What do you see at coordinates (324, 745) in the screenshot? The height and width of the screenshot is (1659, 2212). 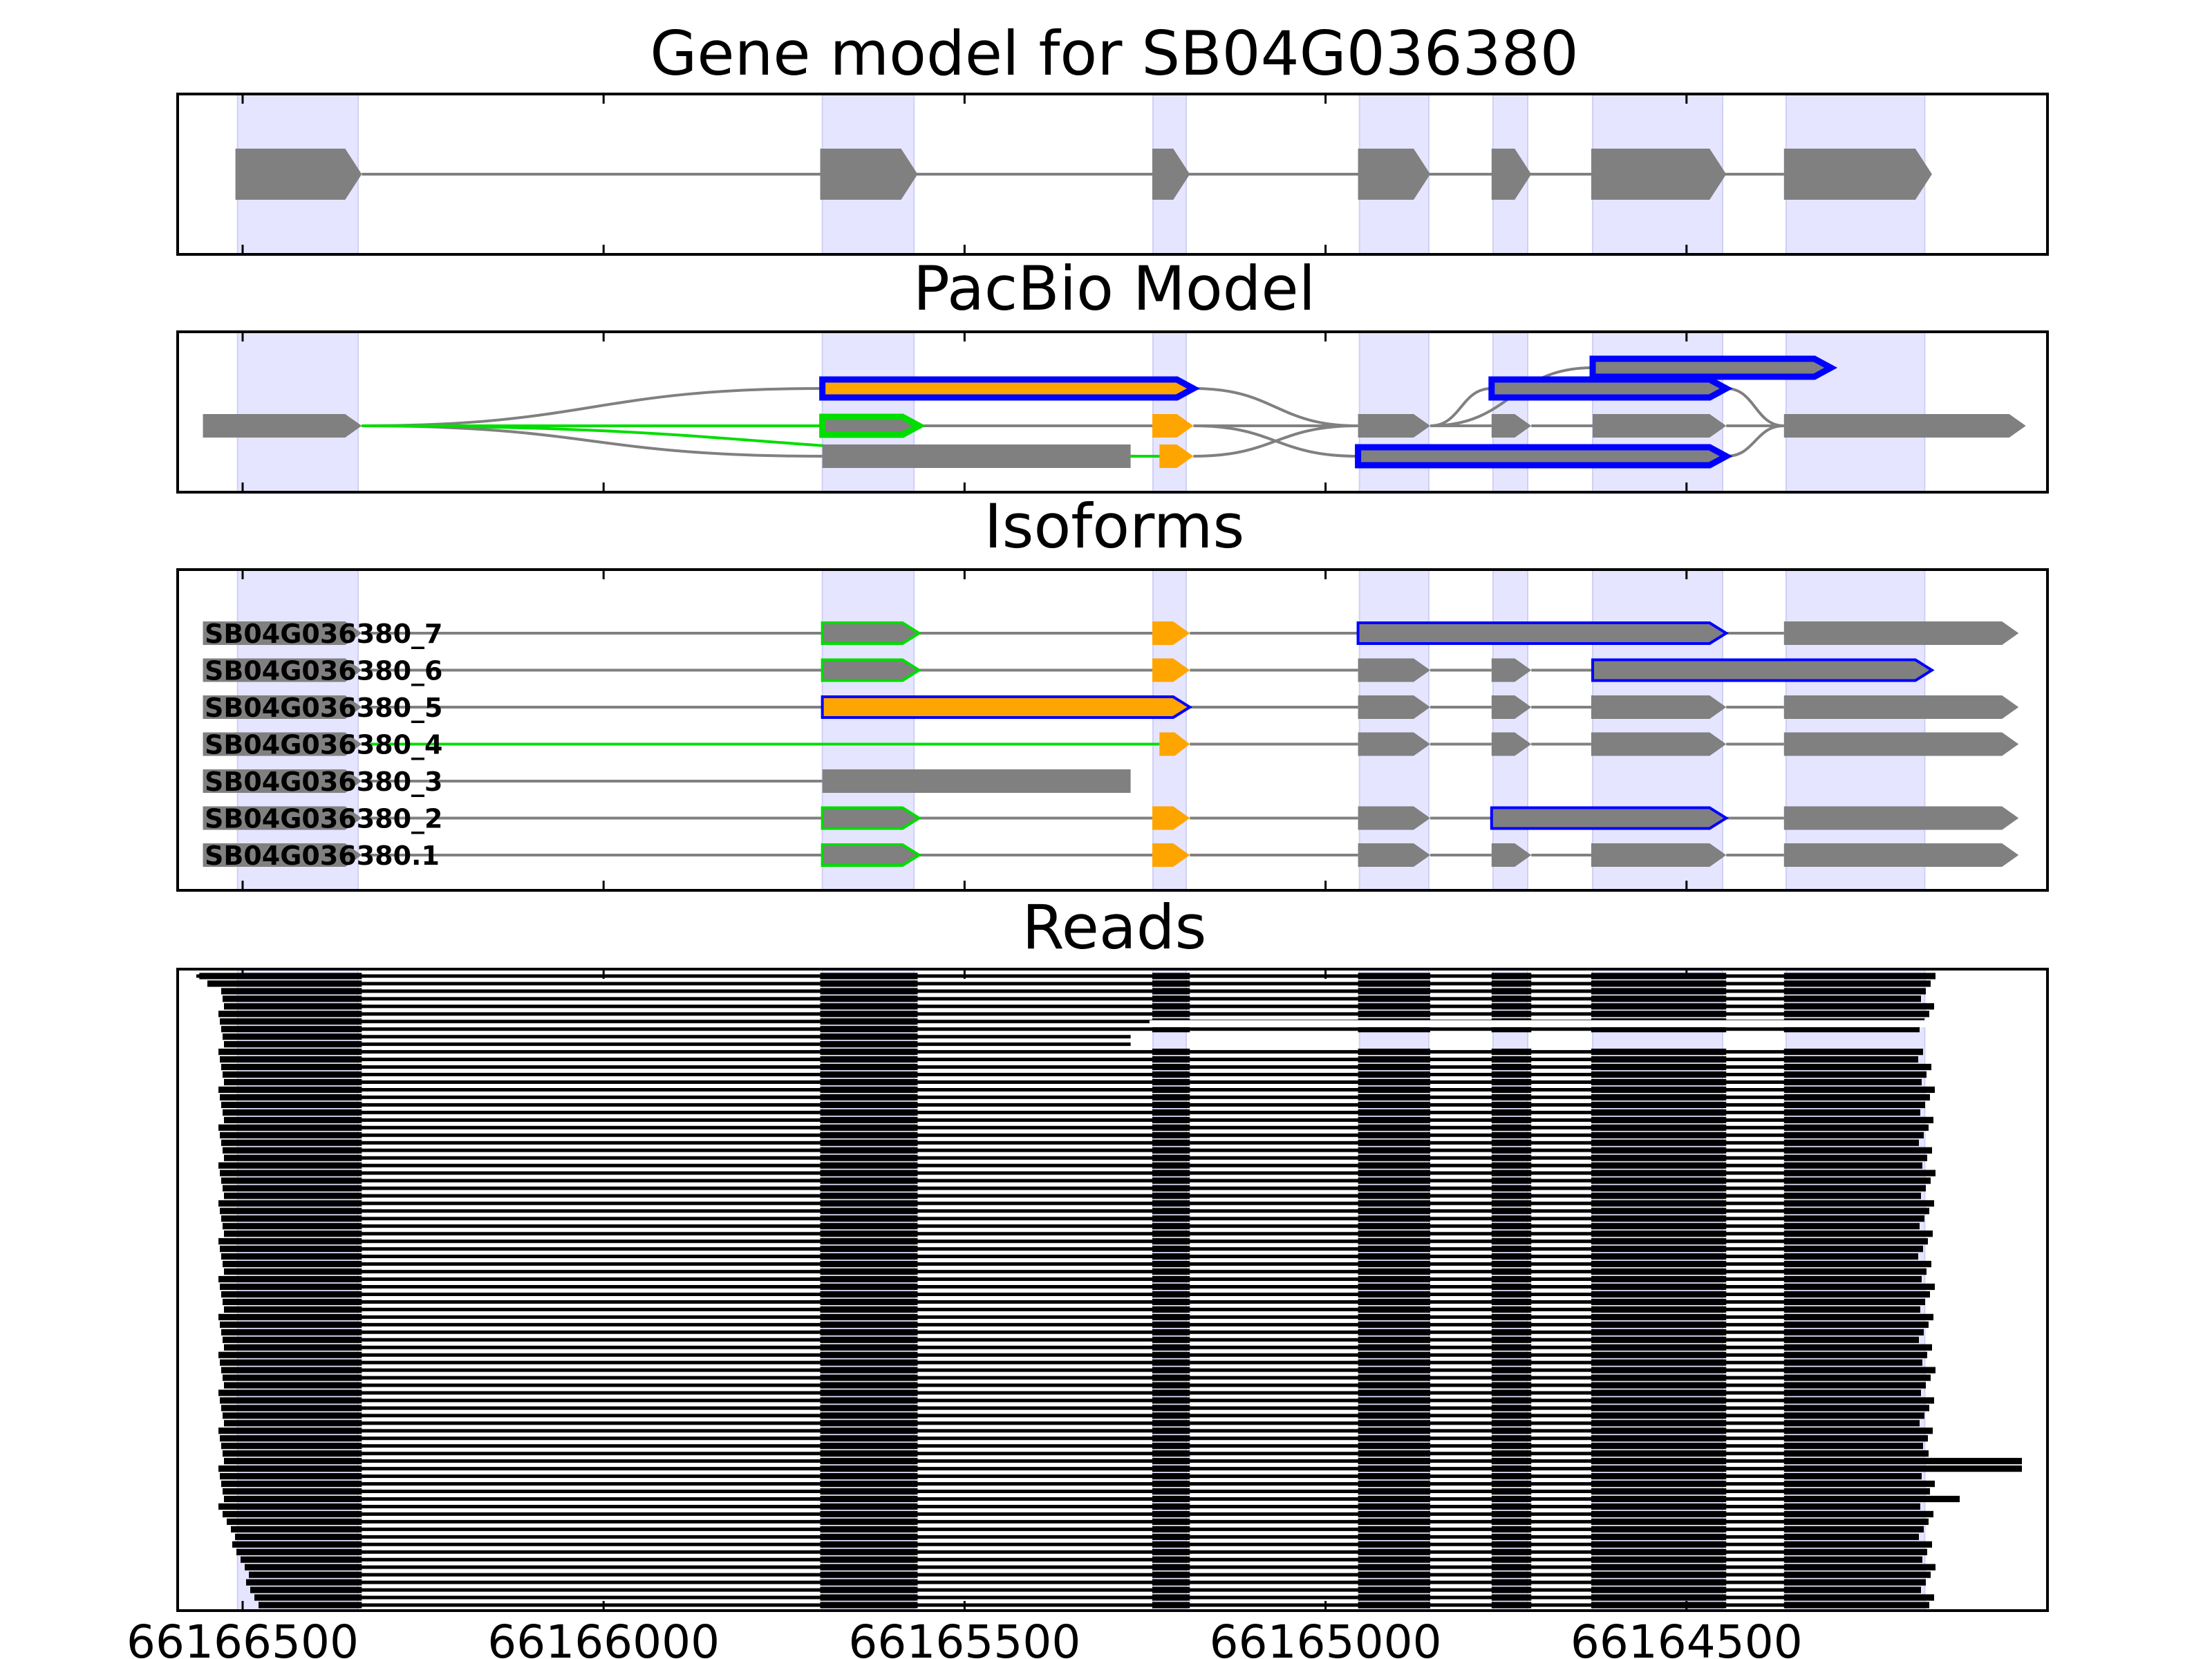 I see `isoform-label: SB04G036380_4` at bounding box center [324, 745].